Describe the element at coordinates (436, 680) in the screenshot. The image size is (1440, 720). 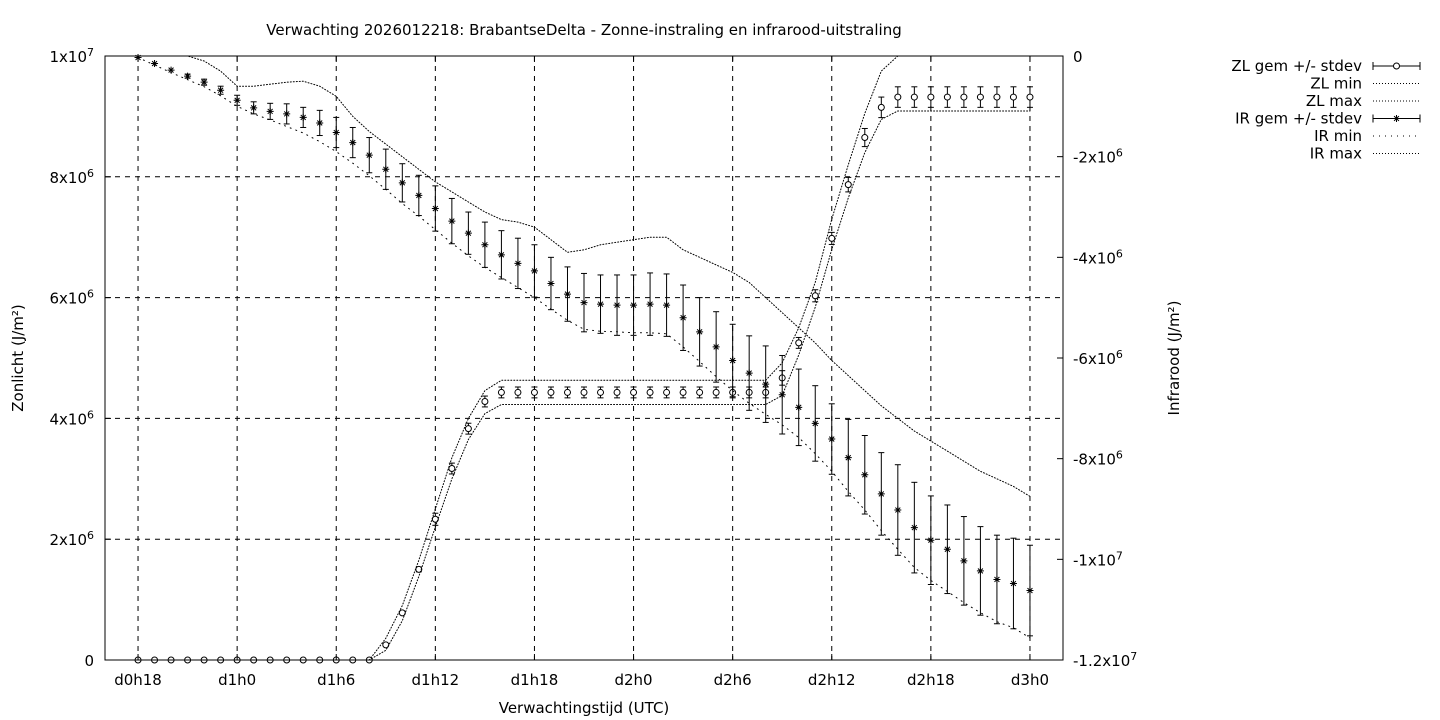
I see `x-tick-label: d1h12` at that location.